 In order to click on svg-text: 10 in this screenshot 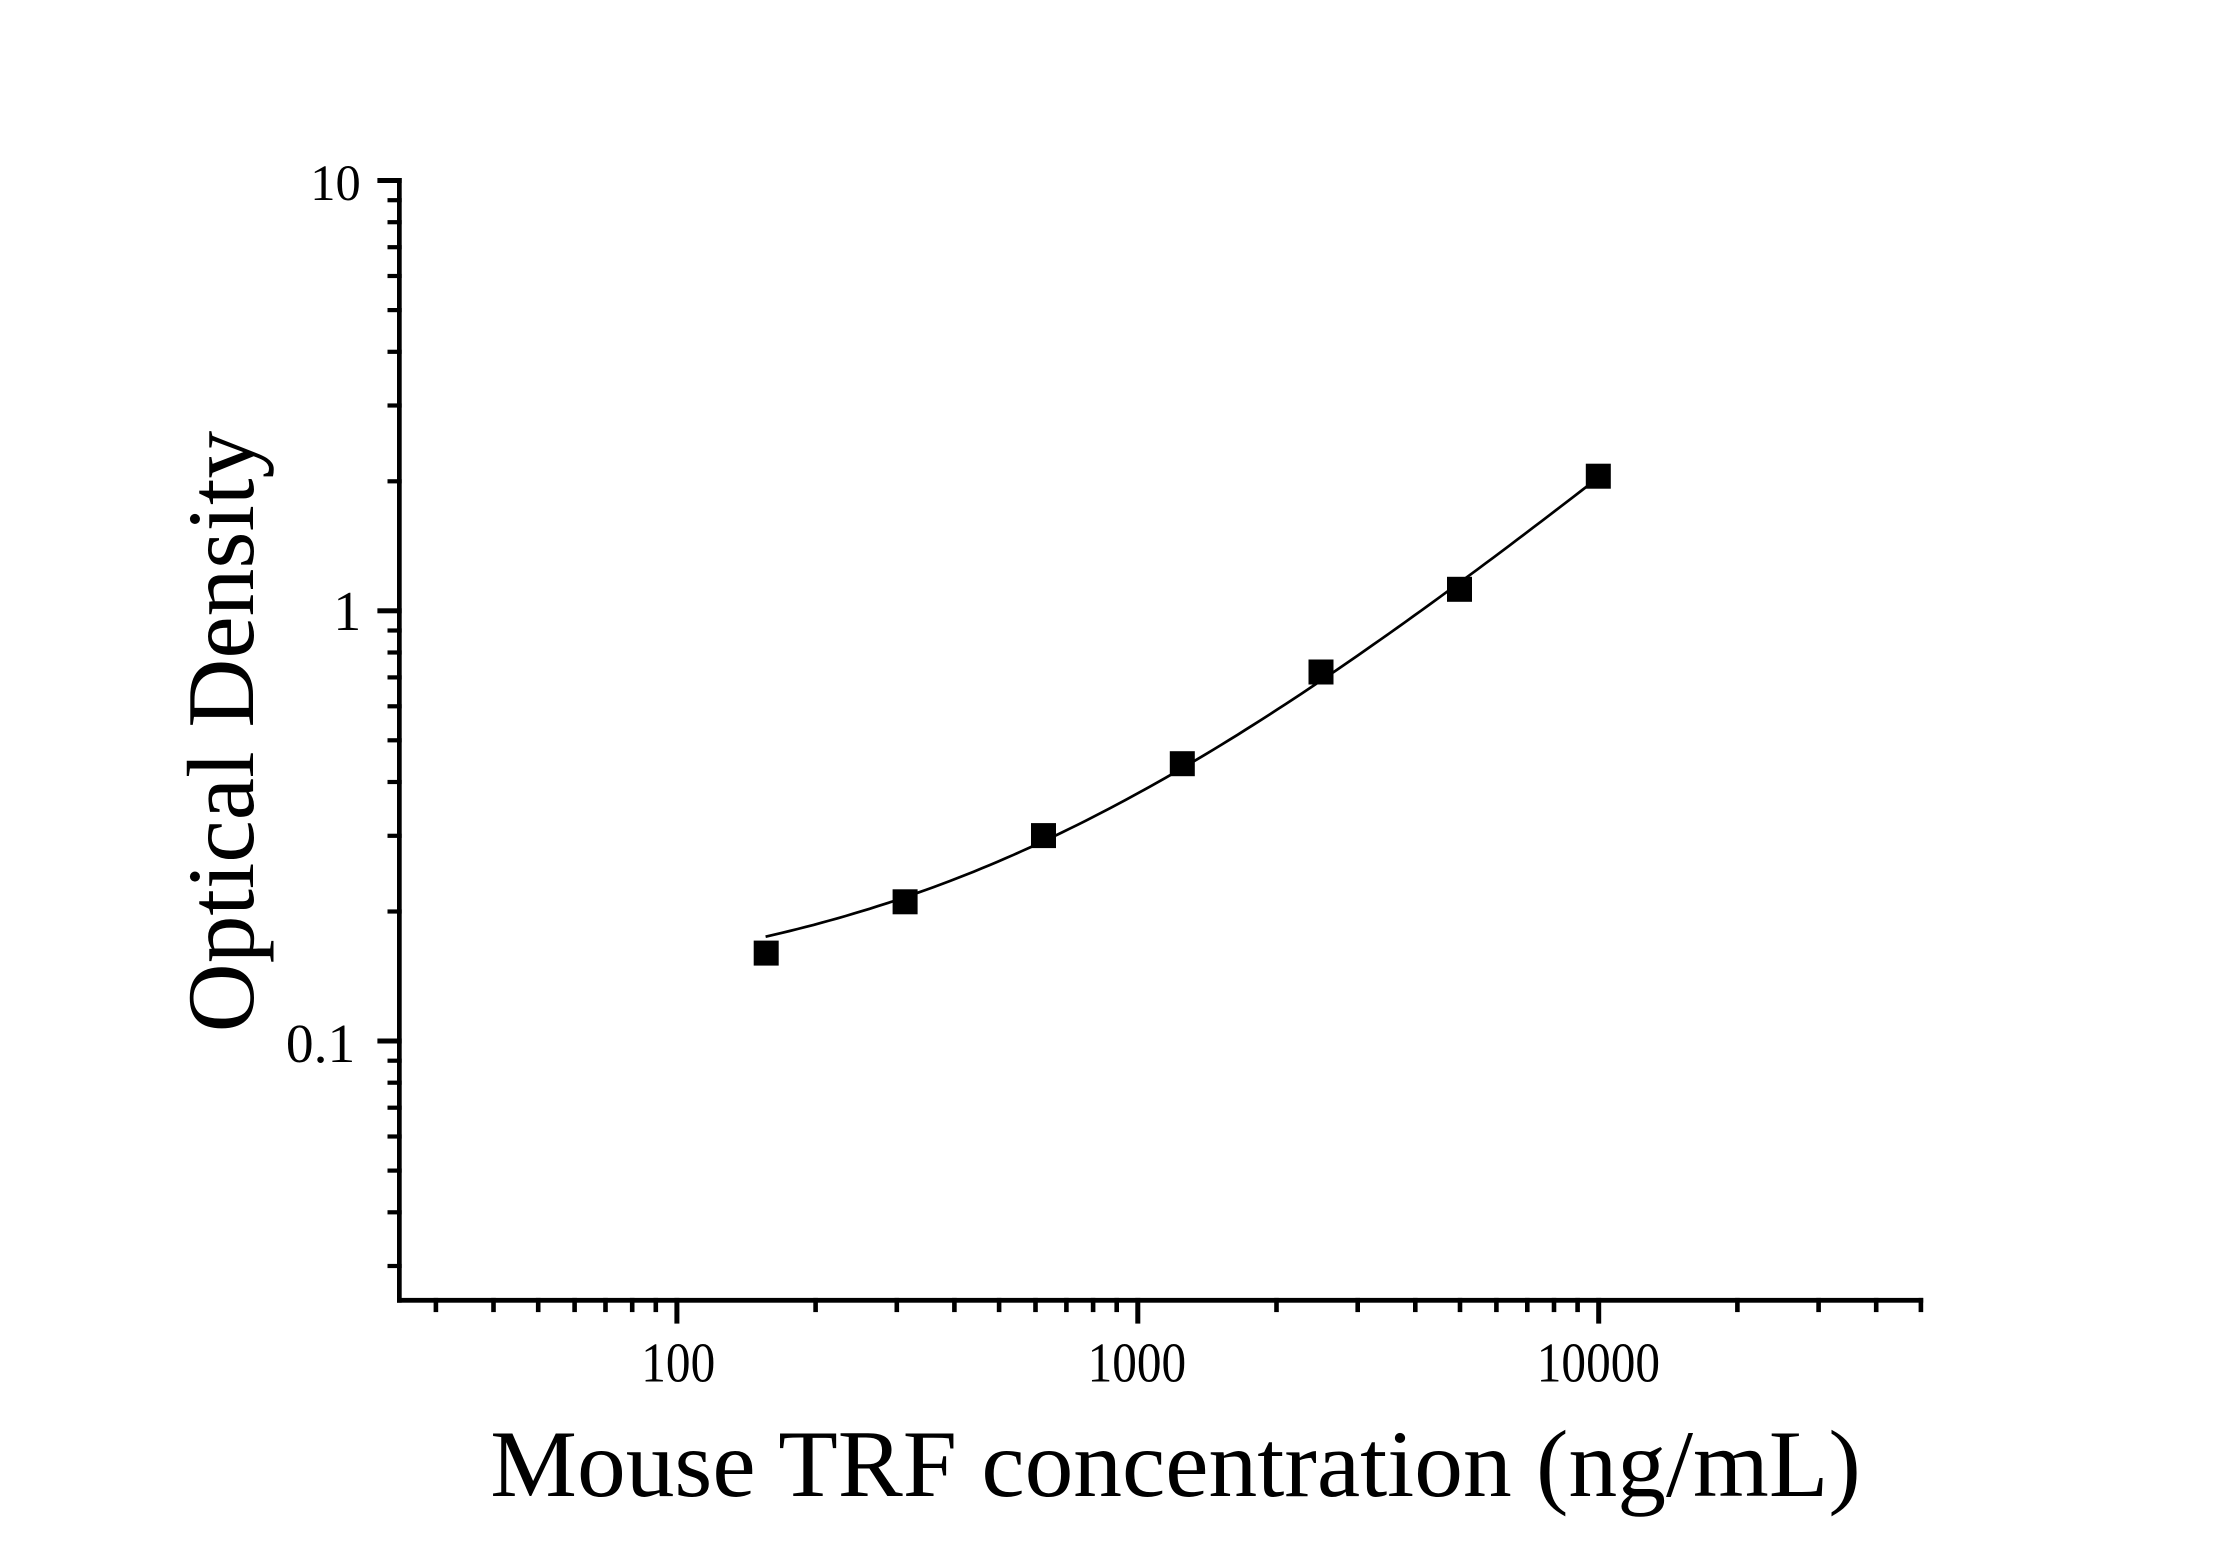, I will do `click(335, 183)`.